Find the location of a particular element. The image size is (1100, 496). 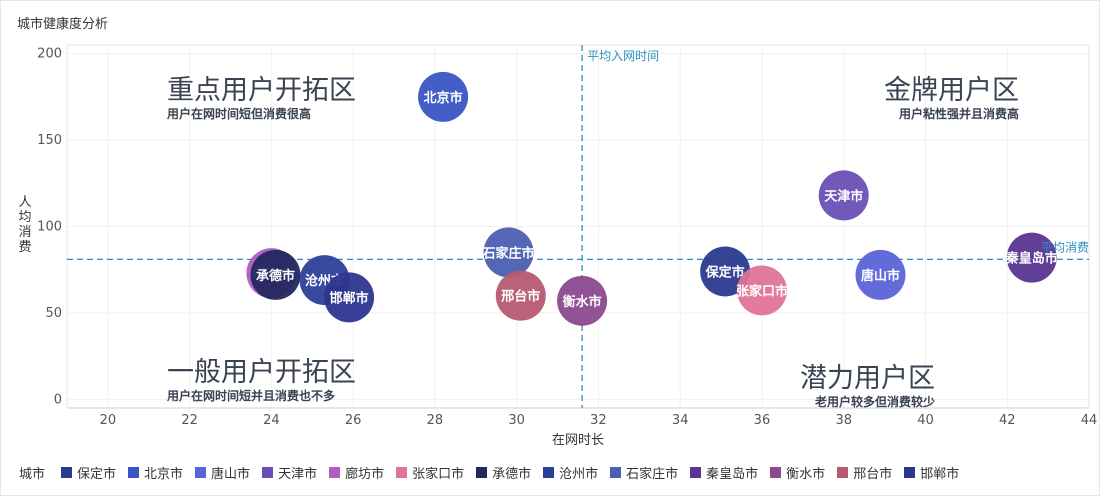

legend-item: 石家庄市 is located at coordinates (644, 472).